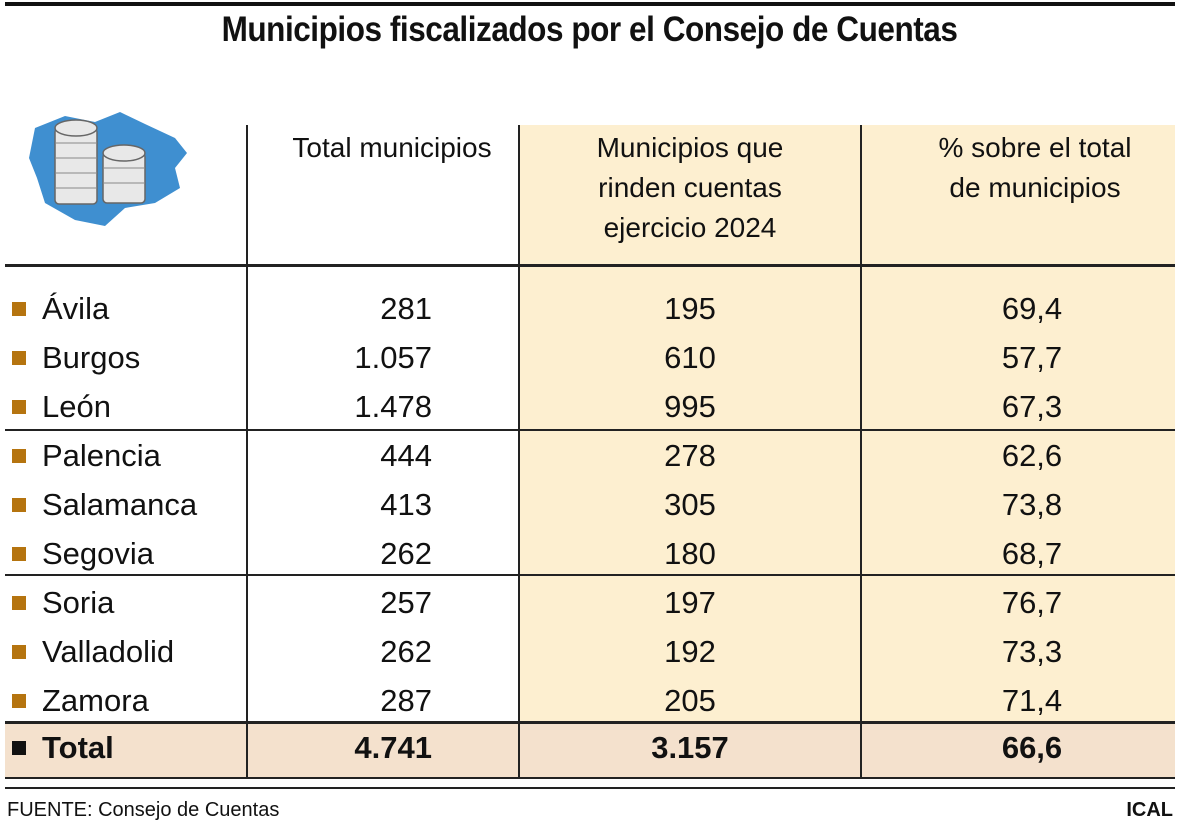 The height and width of the screenshot is (829, 1179). I want to click on credit: ICAL, so click(1149, 810).